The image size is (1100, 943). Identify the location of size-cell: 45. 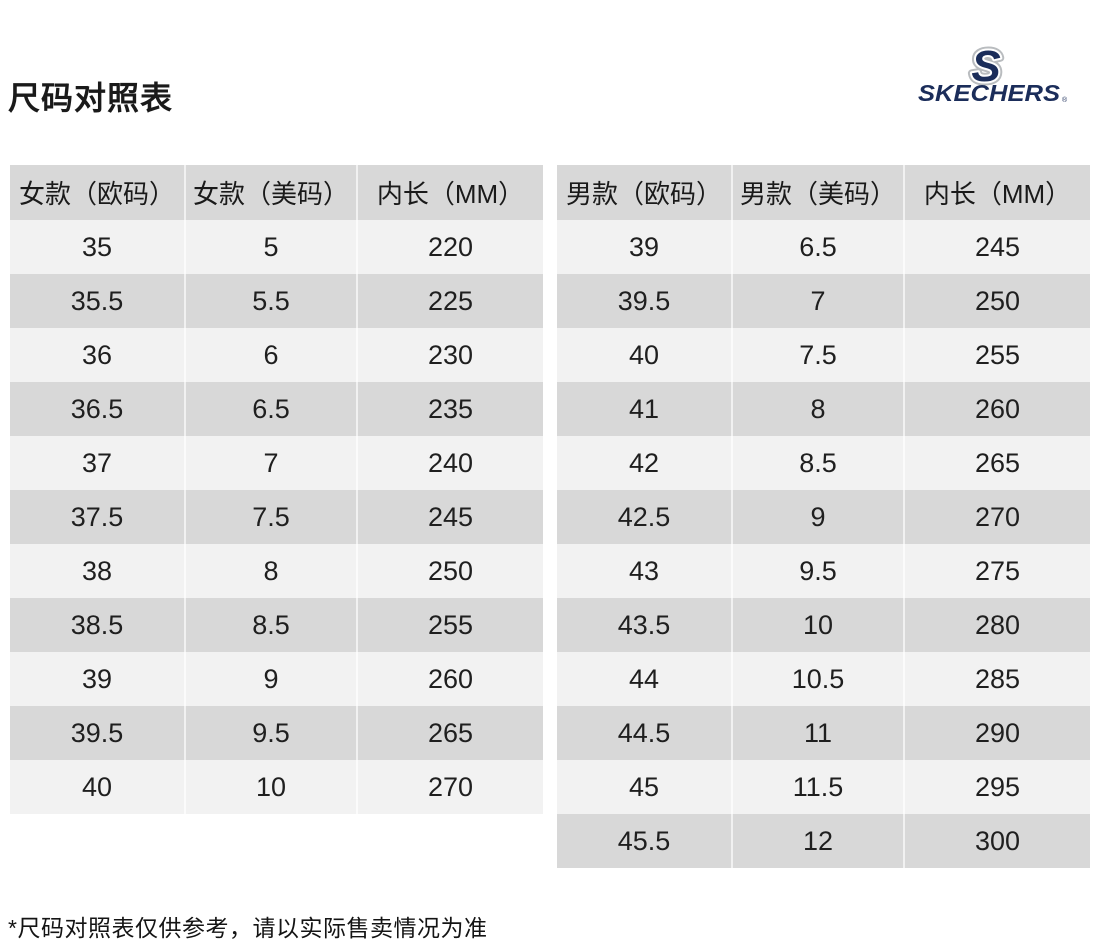
(644, 787).